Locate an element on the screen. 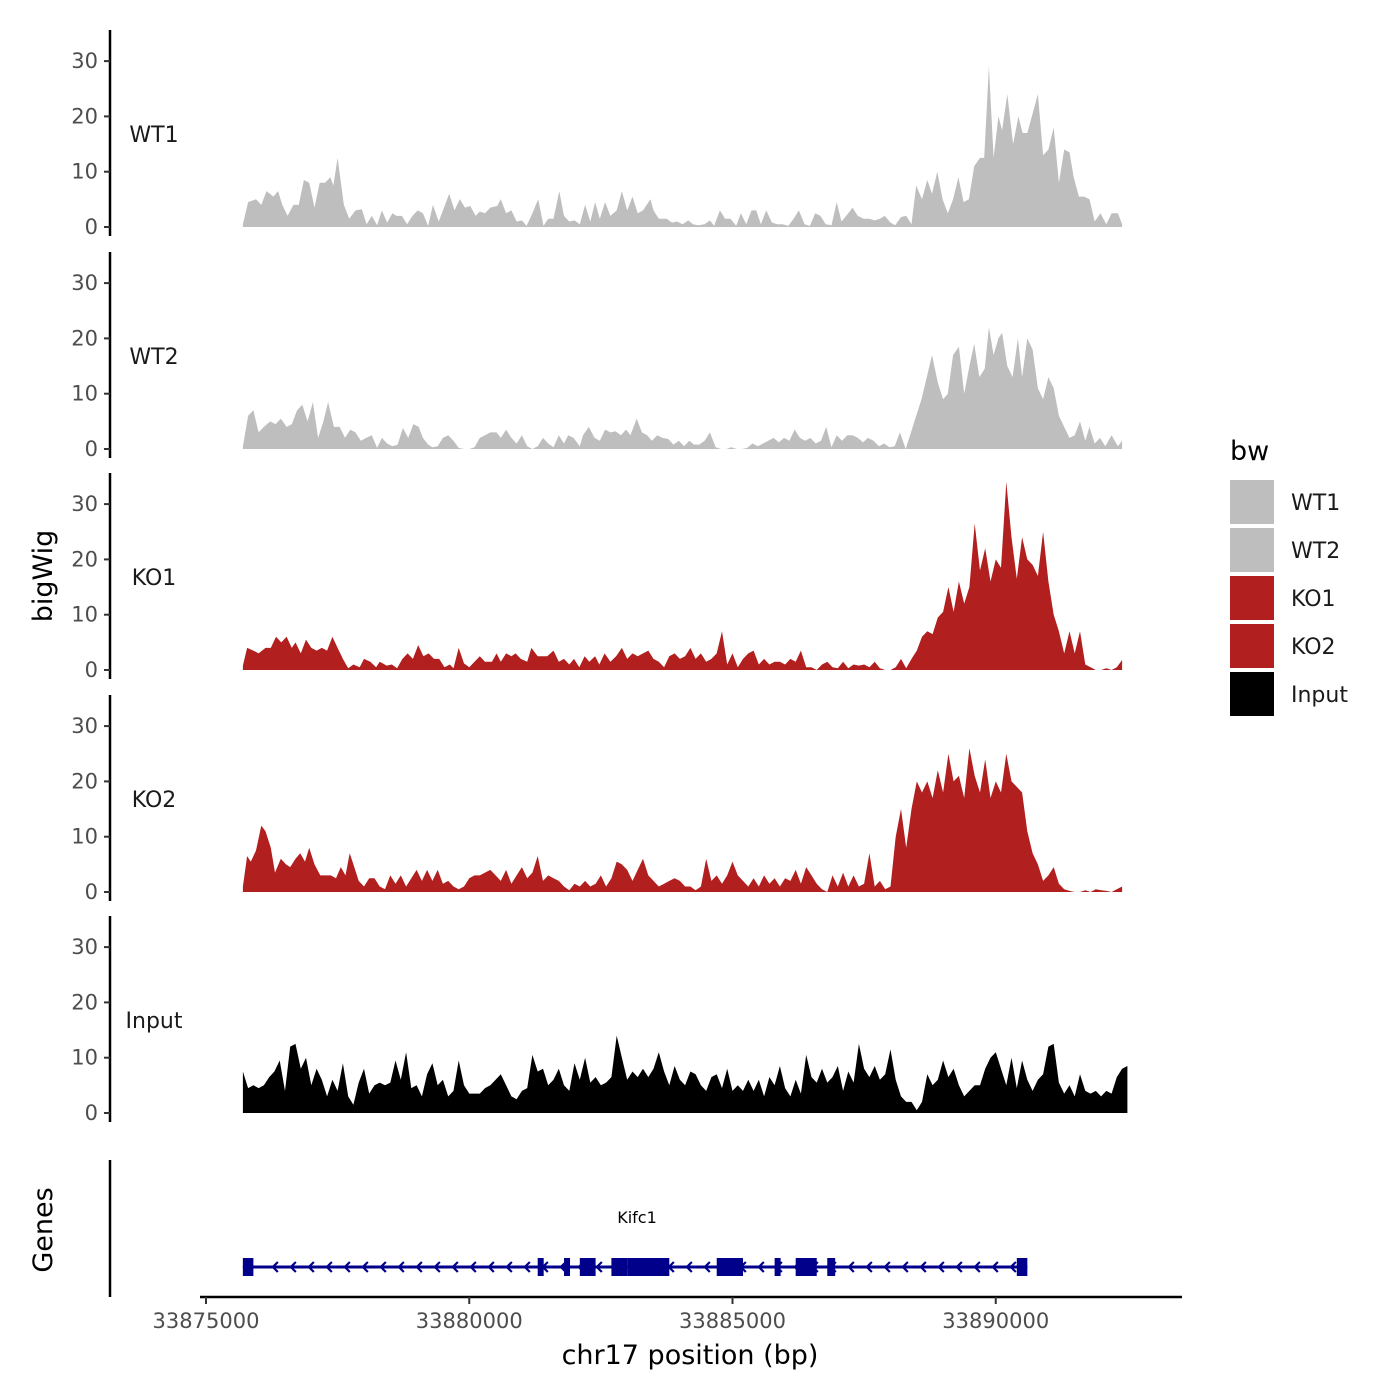 The width and height of the screenshot is (1400, 1400). signal-area-ko1 is located at coordinates (682, 576).